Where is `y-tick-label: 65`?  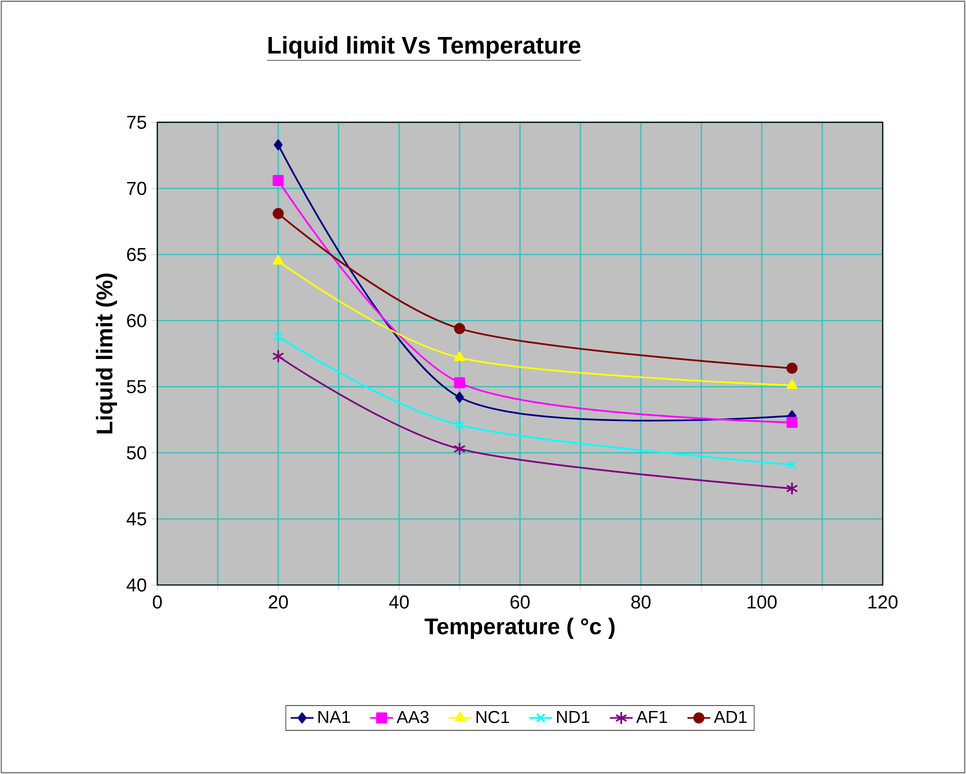
y-tick-label: 65 is located at coordinates (136, 255).